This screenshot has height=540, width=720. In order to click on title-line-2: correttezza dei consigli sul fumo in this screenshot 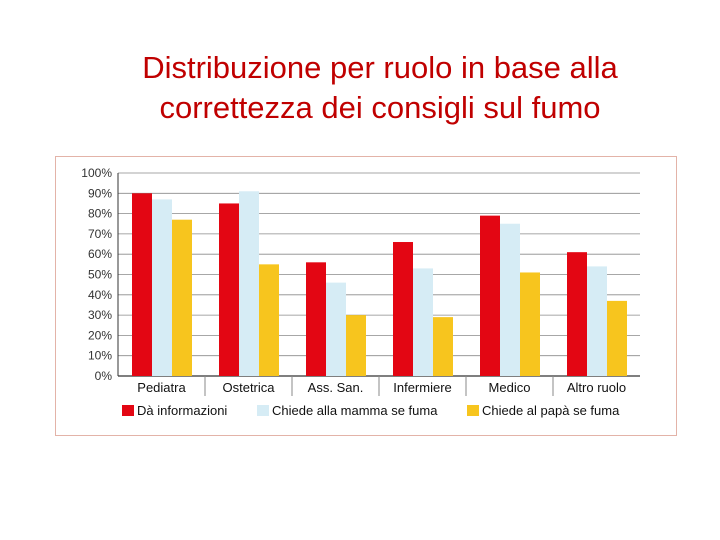, I will do `click(380, 107)`.